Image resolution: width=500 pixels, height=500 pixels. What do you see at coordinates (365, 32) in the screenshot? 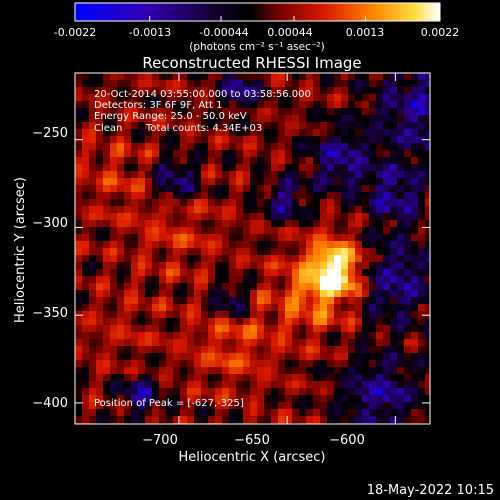
I see `colorbar-tick-label: 0.0013` at bounding box center [365, 32].